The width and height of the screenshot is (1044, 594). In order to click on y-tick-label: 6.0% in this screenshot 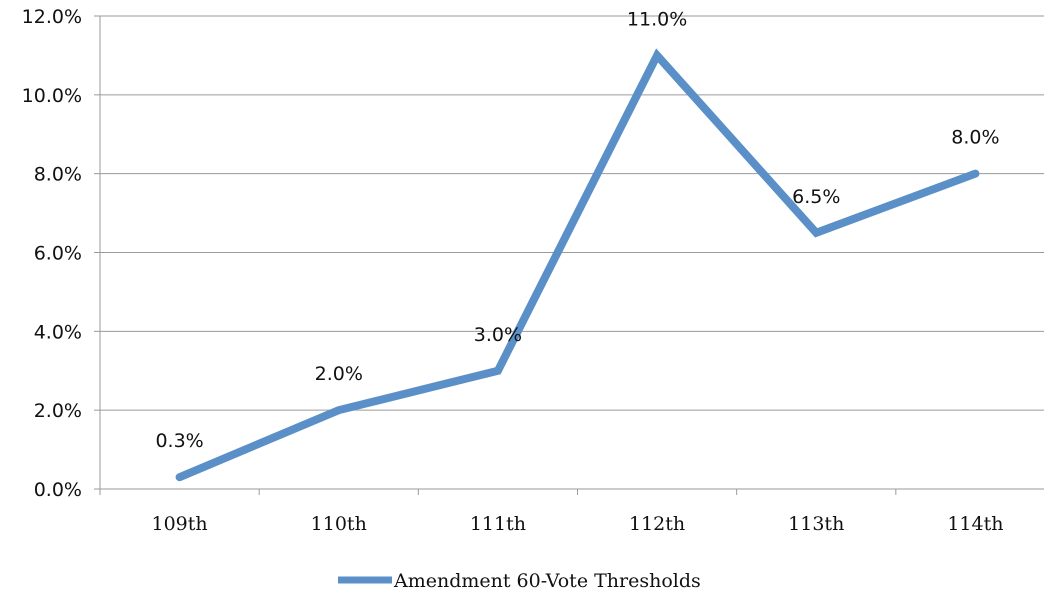, I will do `click(58, 254)`.